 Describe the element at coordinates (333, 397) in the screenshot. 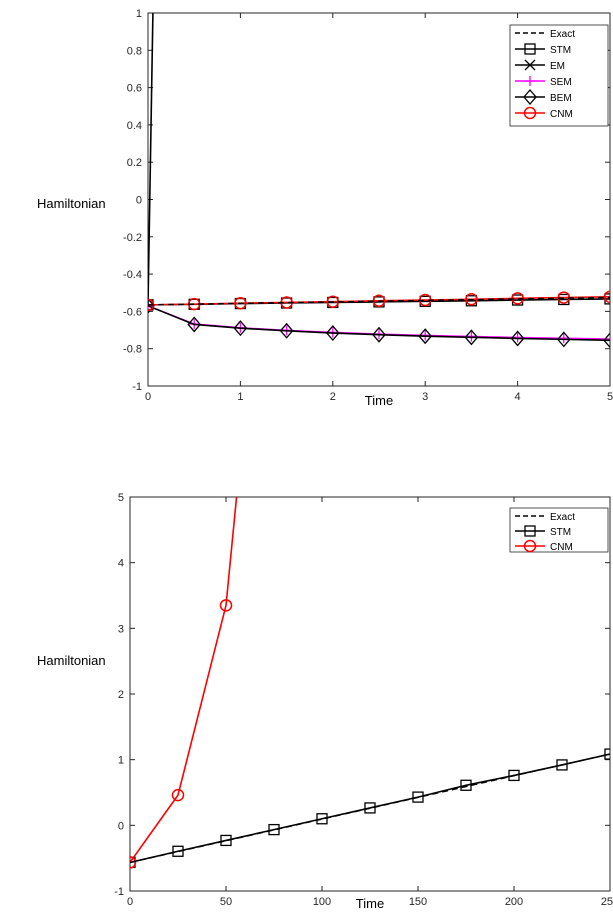

I see `top-x-tick-label: 2` at that location.